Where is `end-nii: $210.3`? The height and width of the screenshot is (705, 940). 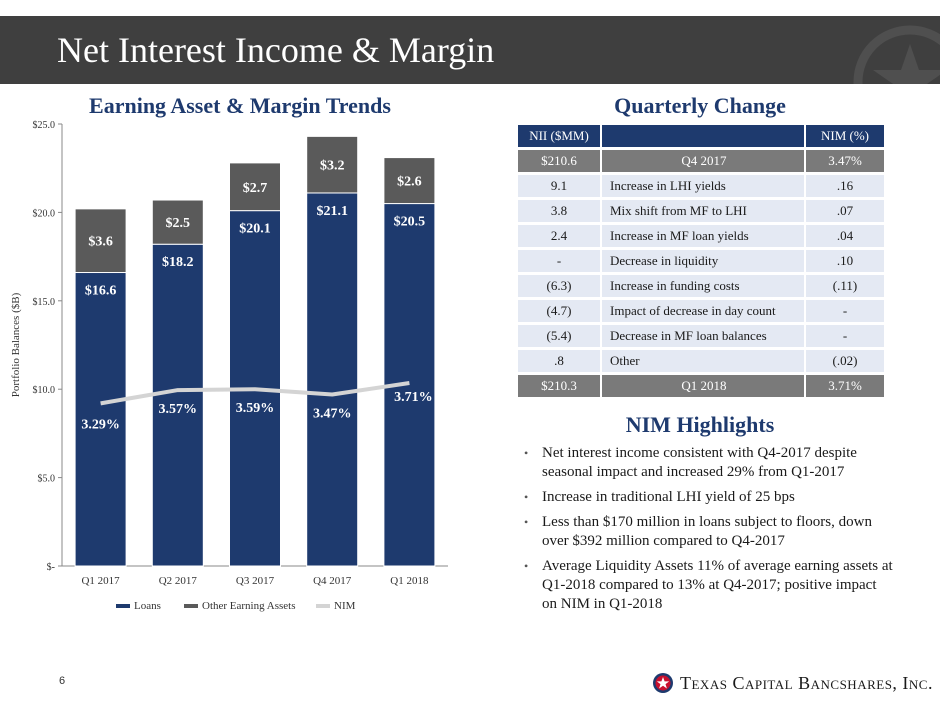 end-nii: $210.3 is located at coordinates (559, 386).